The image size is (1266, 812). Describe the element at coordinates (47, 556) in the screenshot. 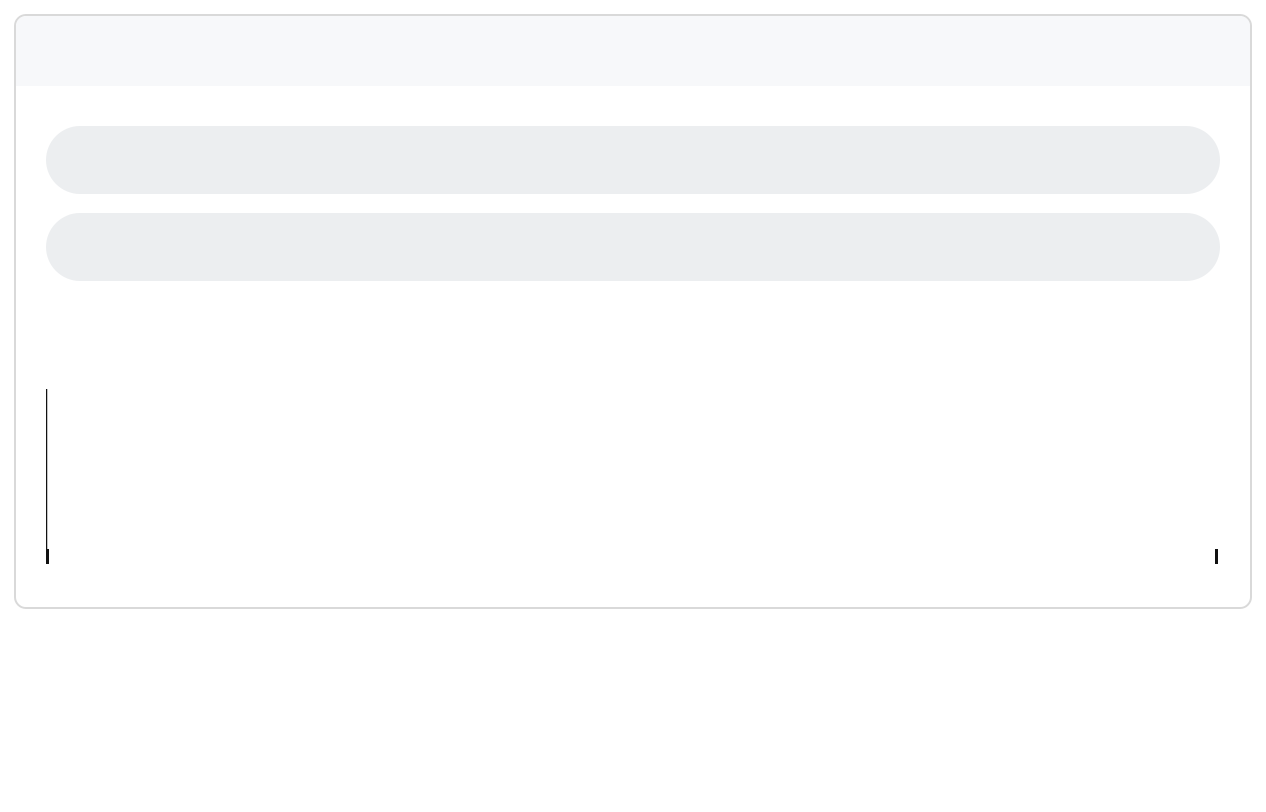

I see `axis-tick-left` at that location.